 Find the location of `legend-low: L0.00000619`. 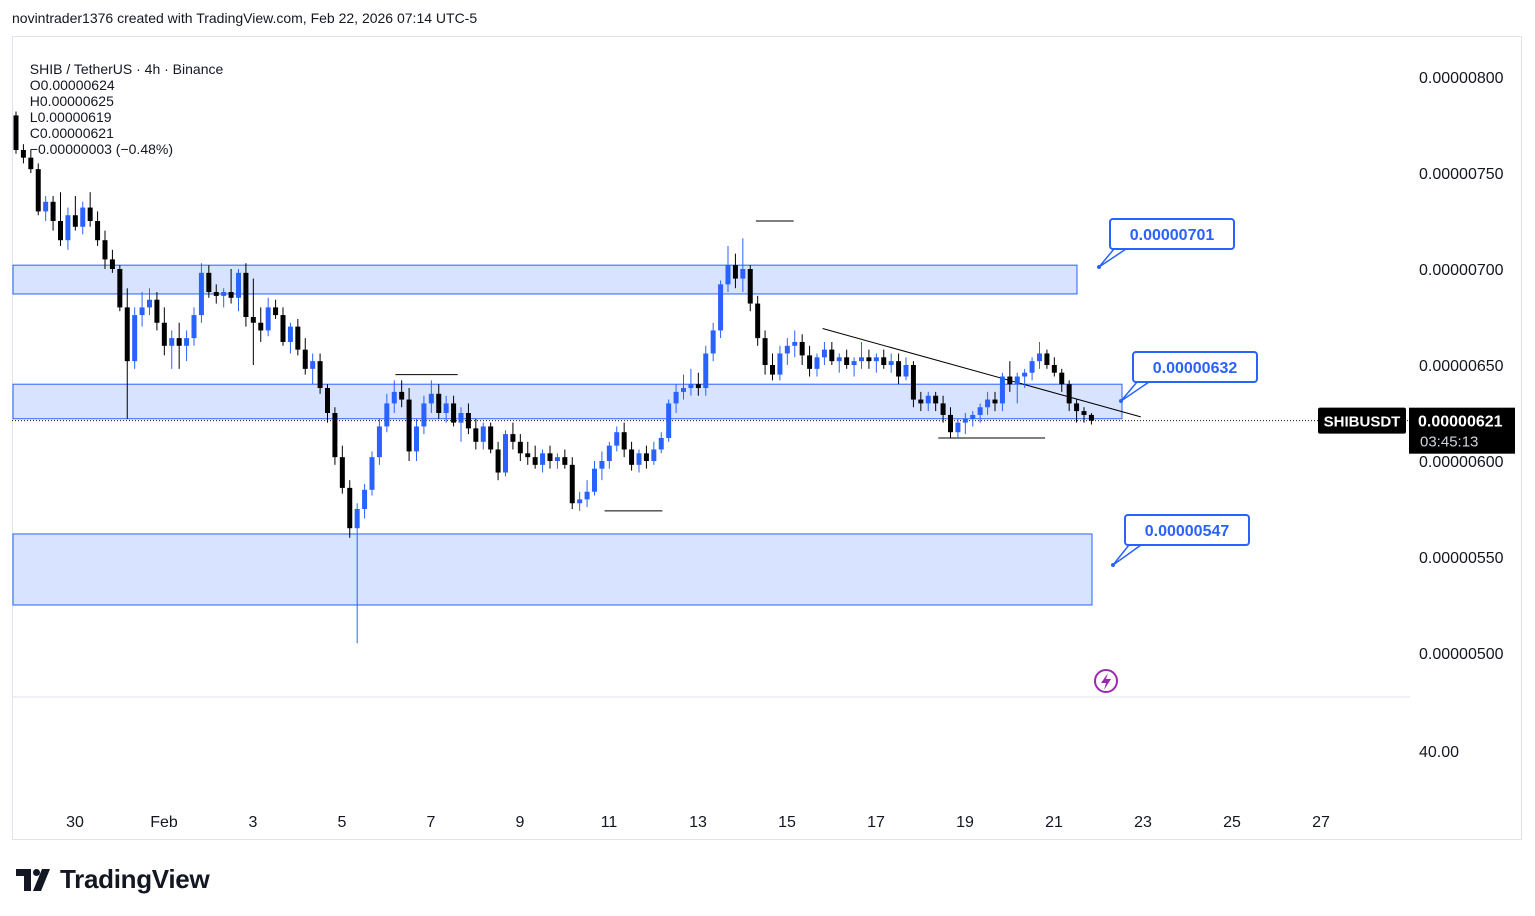

legend-low: L0.00000619 is located at coordinates (70, 117).